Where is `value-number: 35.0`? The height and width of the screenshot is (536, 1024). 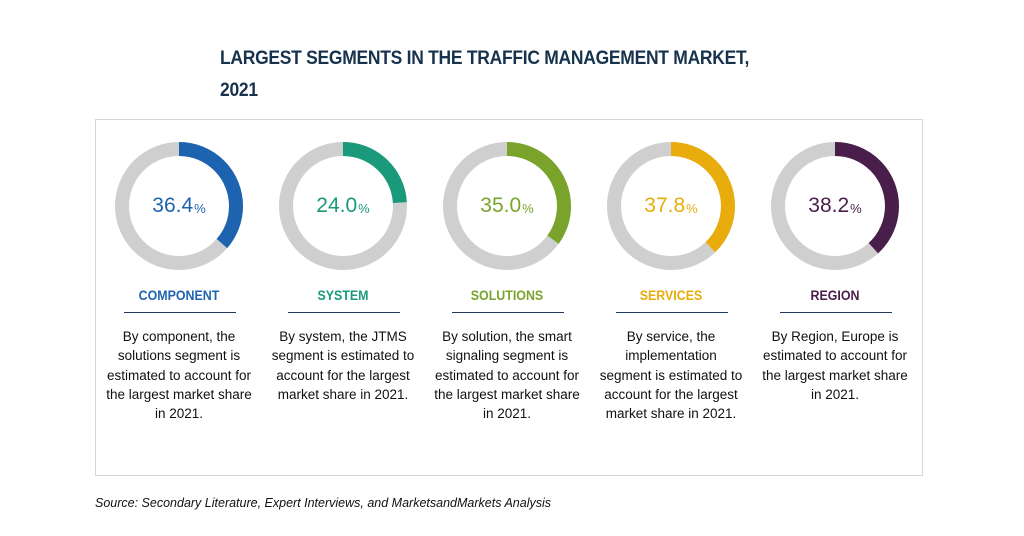
value-number: 35.0 is located at coordinates (501, 205).